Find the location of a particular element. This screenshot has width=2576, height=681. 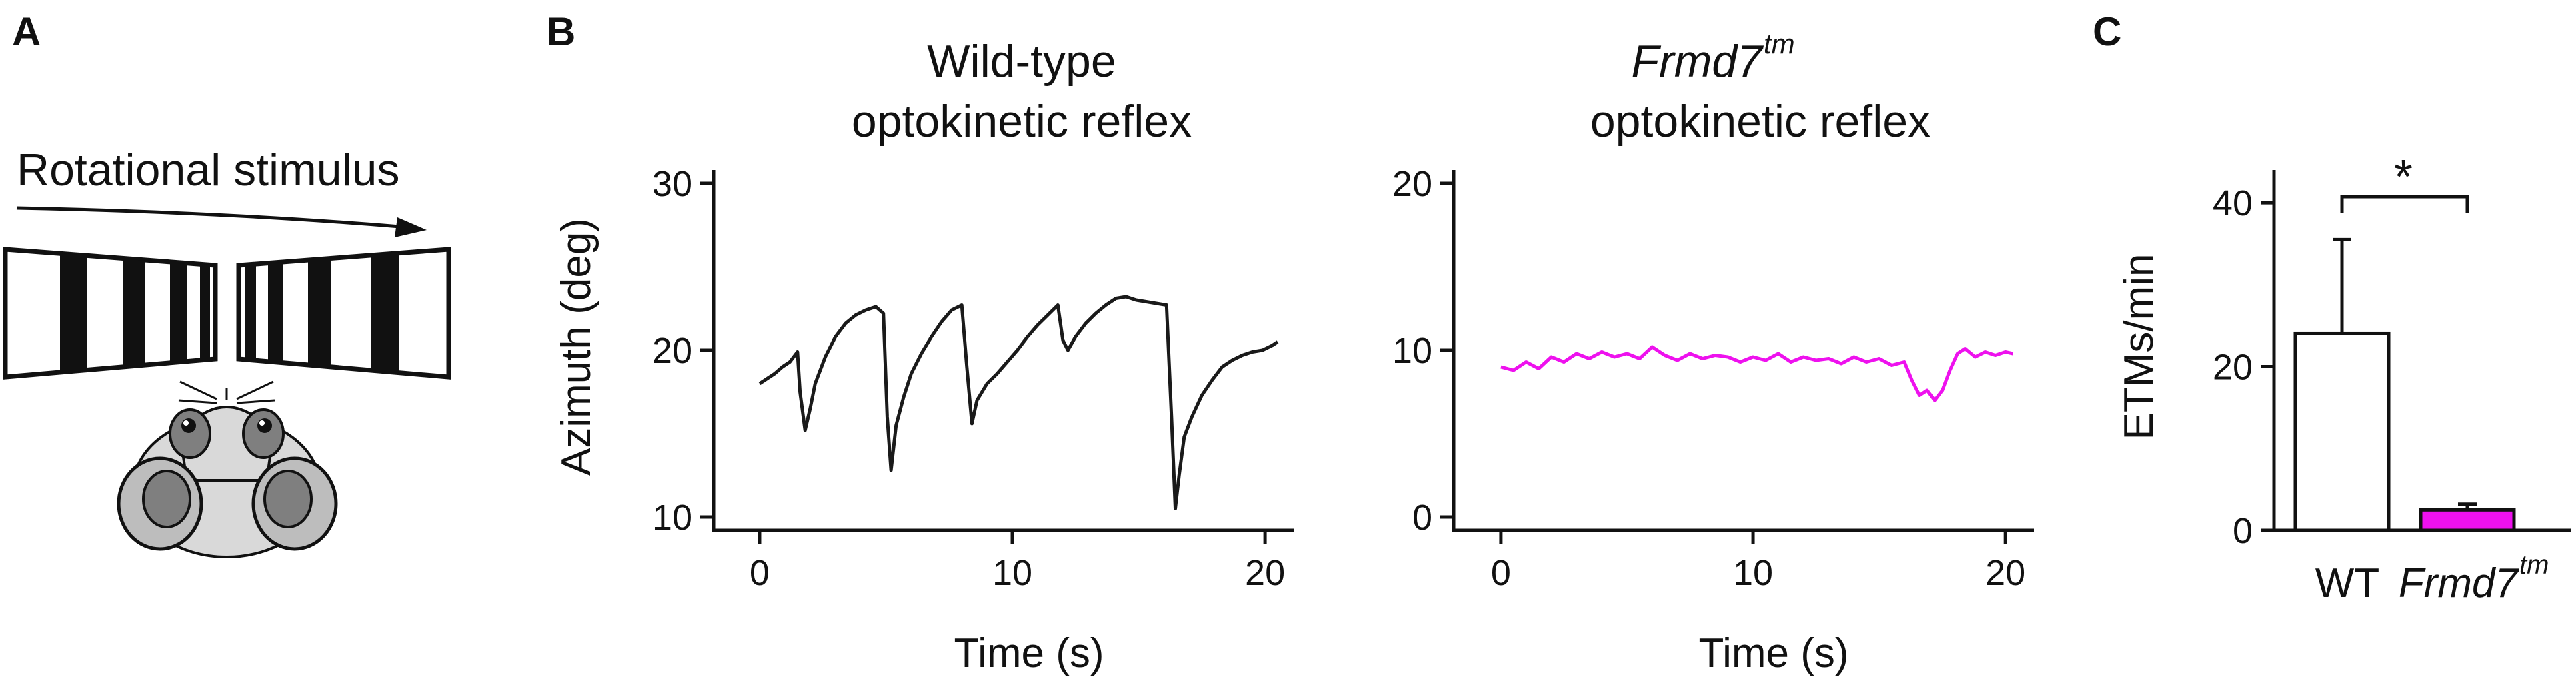

wildtype-x-tick-label: 20 is located at coordinates (1265, 573).